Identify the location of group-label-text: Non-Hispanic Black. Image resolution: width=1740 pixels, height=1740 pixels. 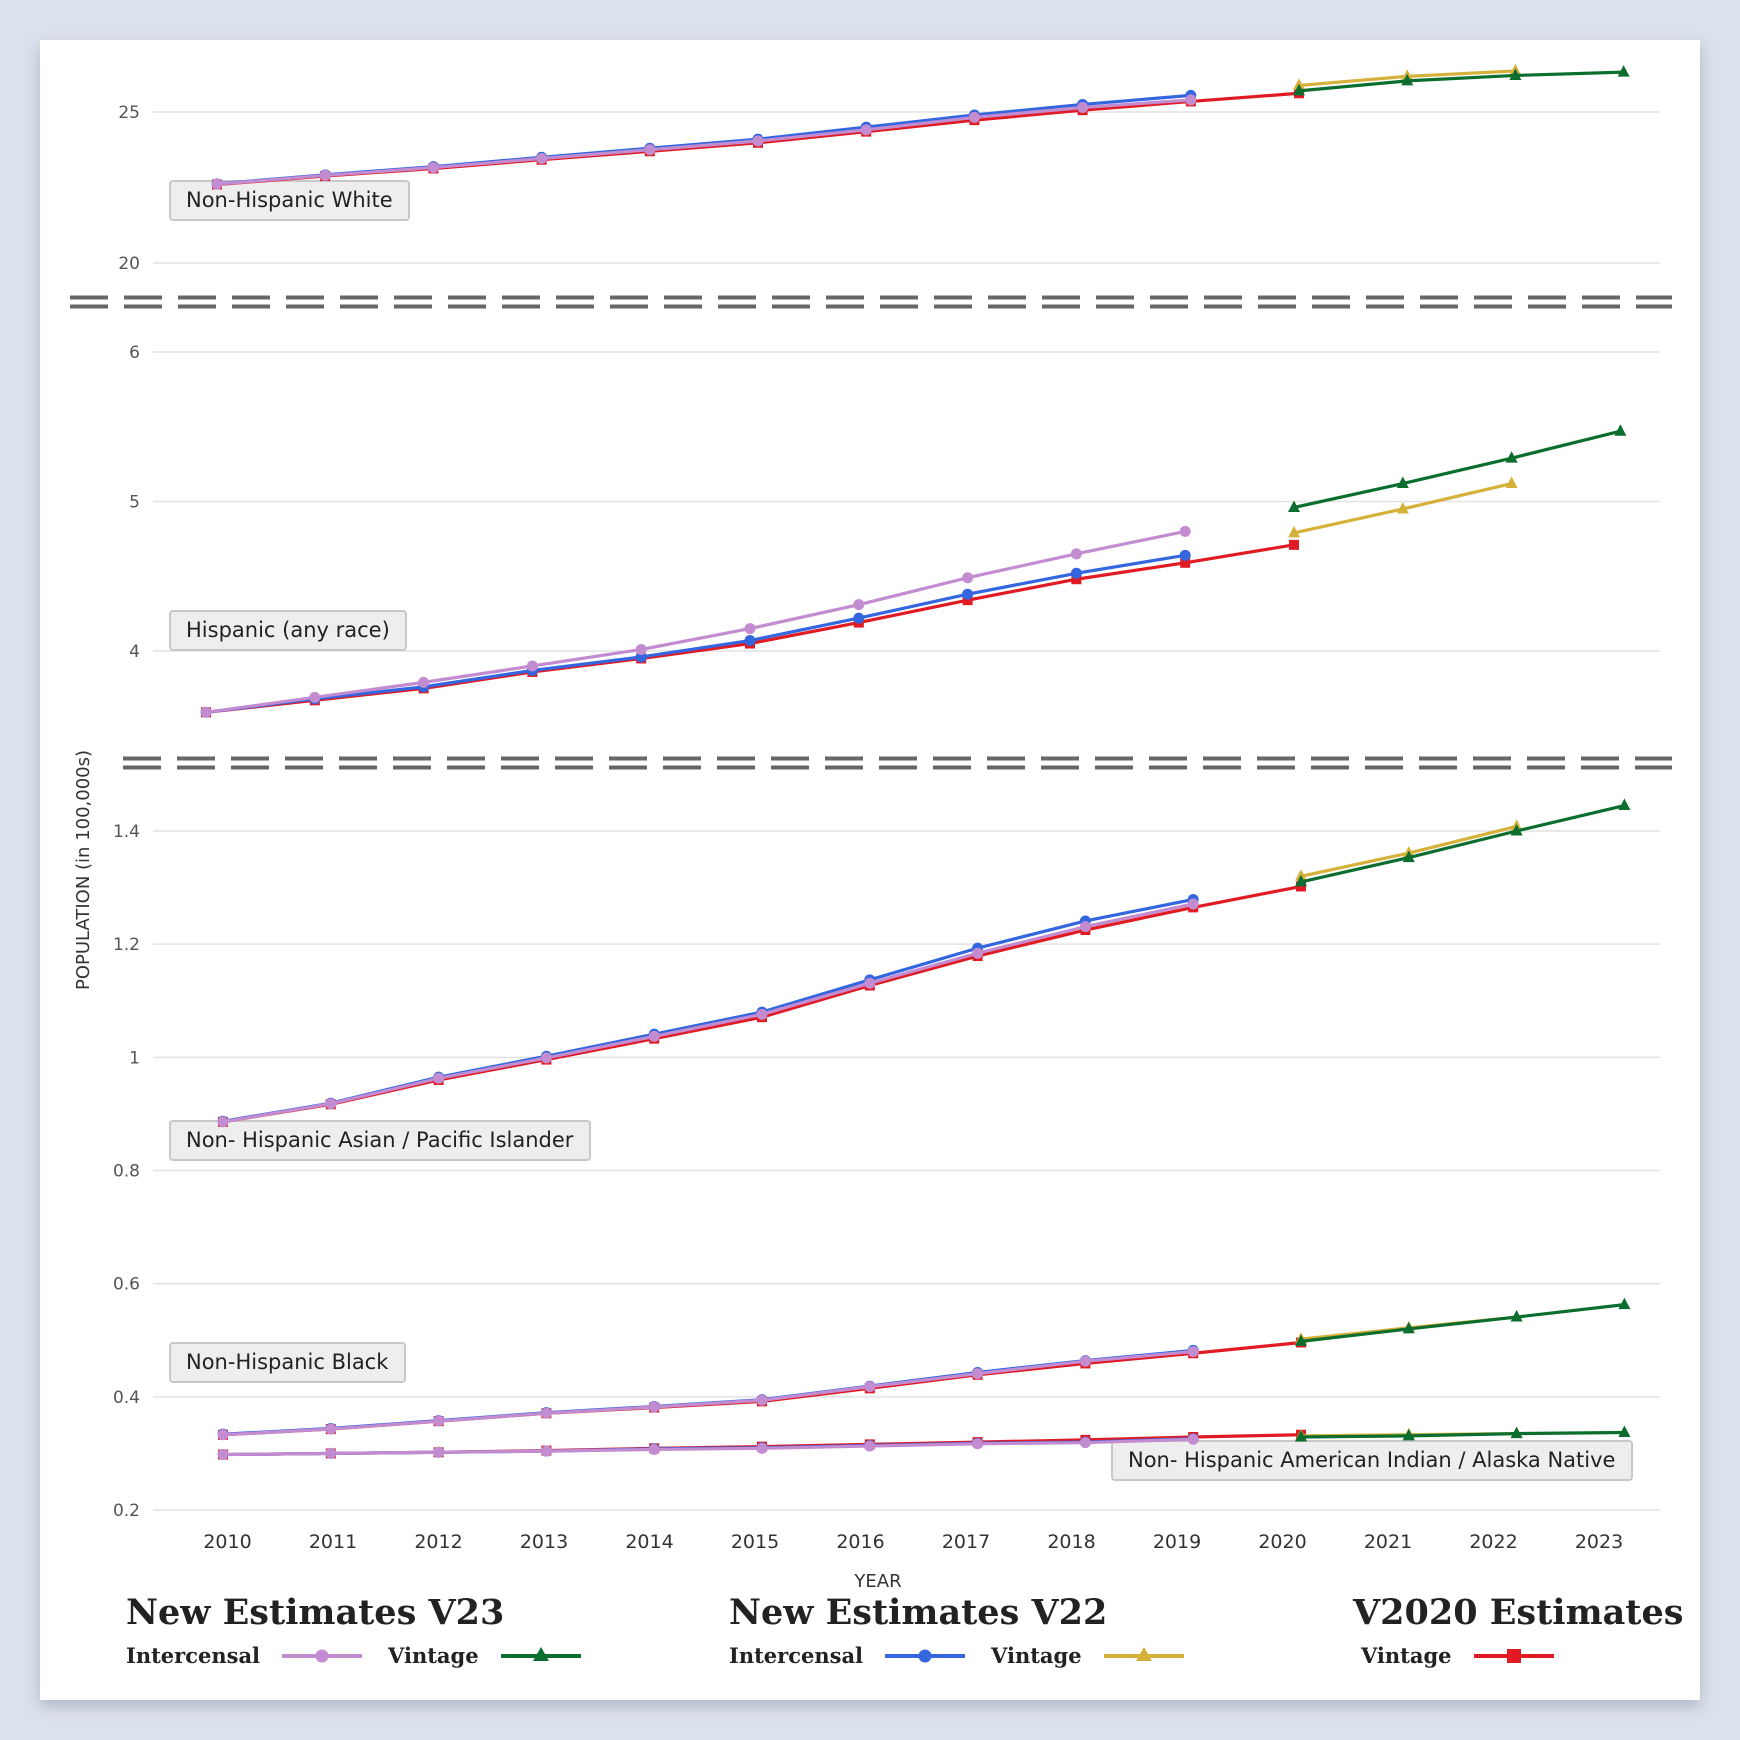
(287, 1362).